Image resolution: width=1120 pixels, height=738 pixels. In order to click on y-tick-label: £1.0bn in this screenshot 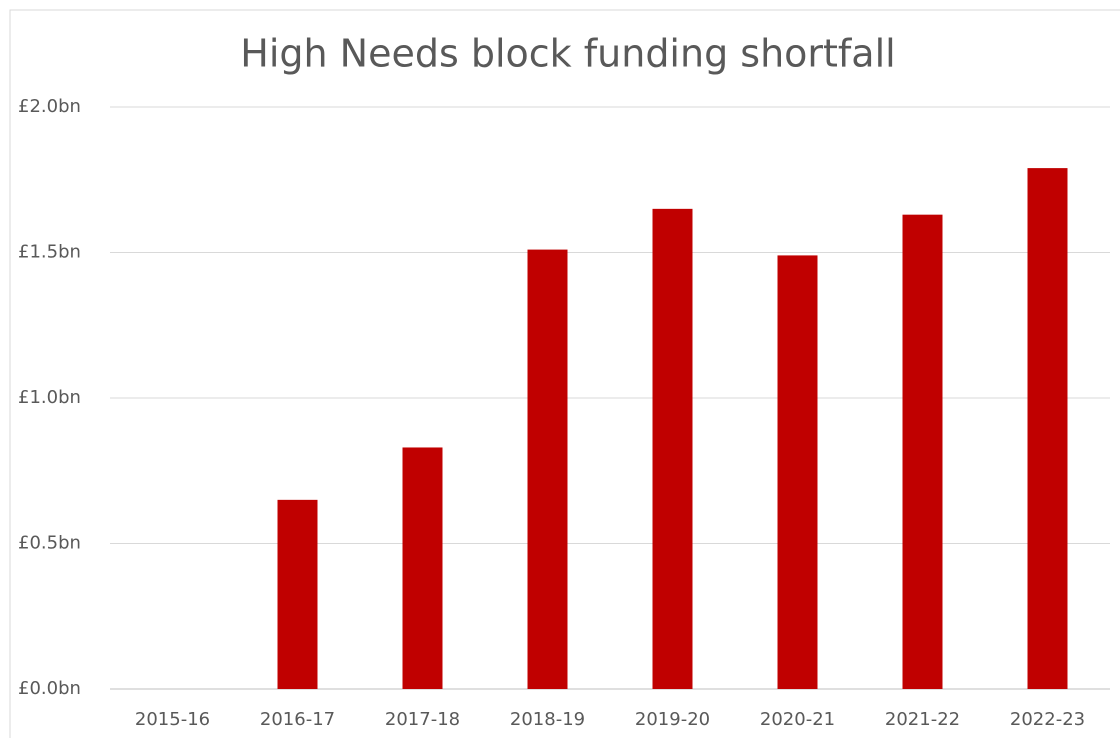, I will do `click(49, 397)`.